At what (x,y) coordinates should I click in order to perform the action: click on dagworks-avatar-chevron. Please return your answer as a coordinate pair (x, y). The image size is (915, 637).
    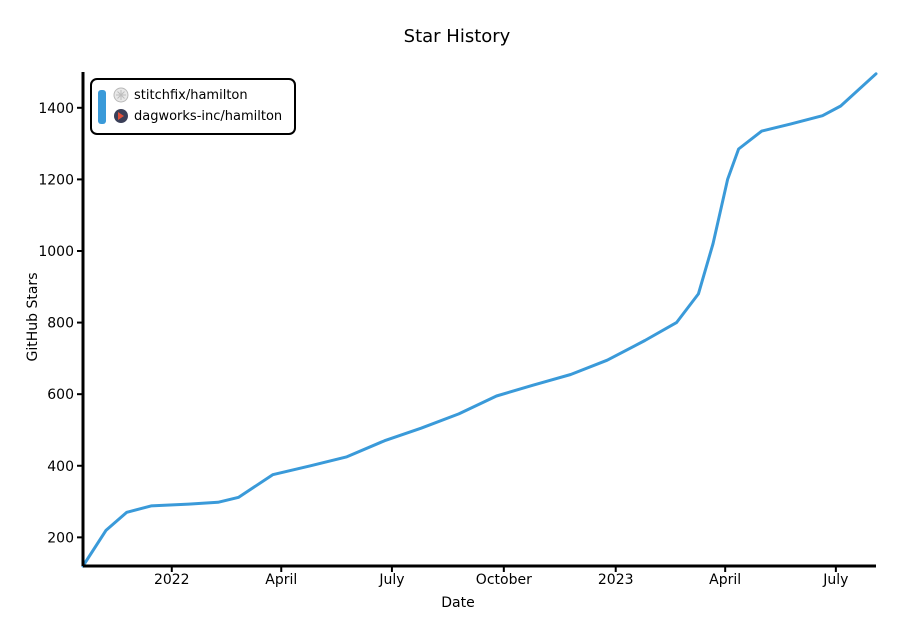
    Looking at the image, I should click on (121, 116).